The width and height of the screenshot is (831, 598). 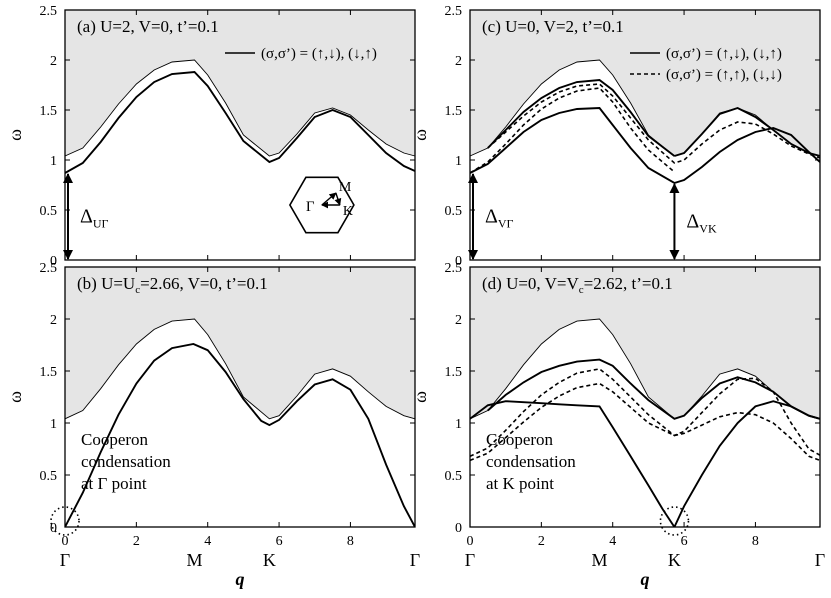 I want to click on inset-gamma-label: Γ, so click(x=310, y=207).